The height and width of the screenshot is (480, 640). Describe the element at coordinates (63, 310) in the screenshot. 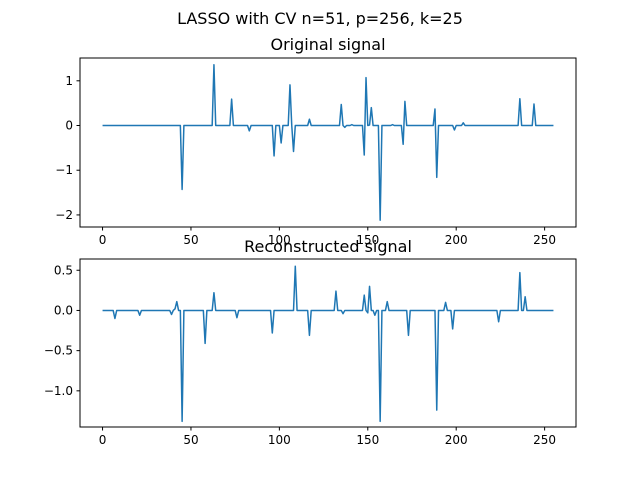

I see `y-tick-label: 0.0` at that location.